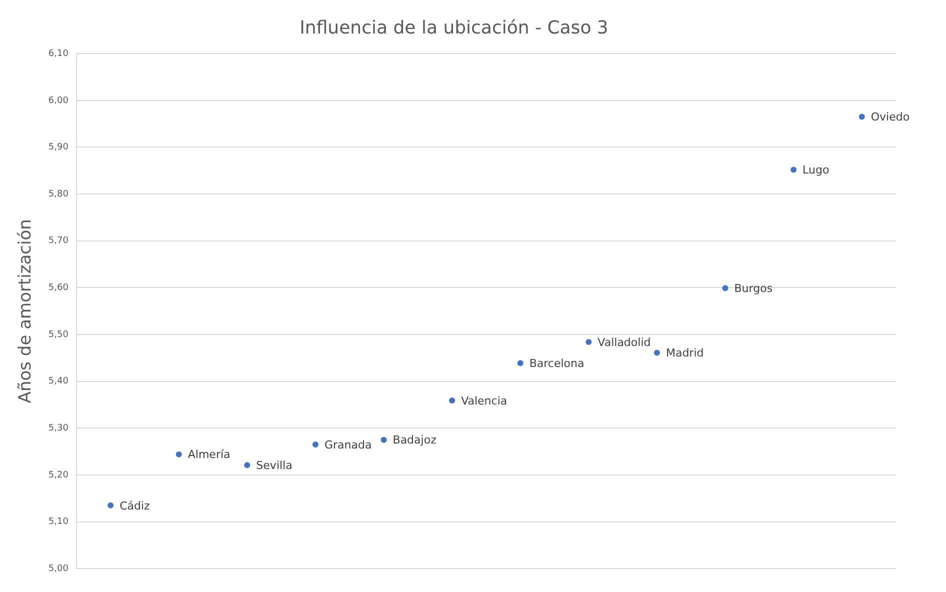 This screenshot has width=946, height=592. Describe the element at coordinates (209, 455) in the screenshot. I see `annotation: Almería` at that location.